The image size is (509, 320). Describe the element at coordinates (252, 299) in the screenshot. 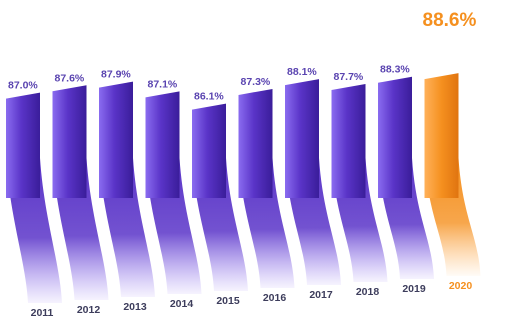

I see `year-labels-layer: 2011 2012 2013 2014 2015 2016 2017 2018 2019 2020` at that location.